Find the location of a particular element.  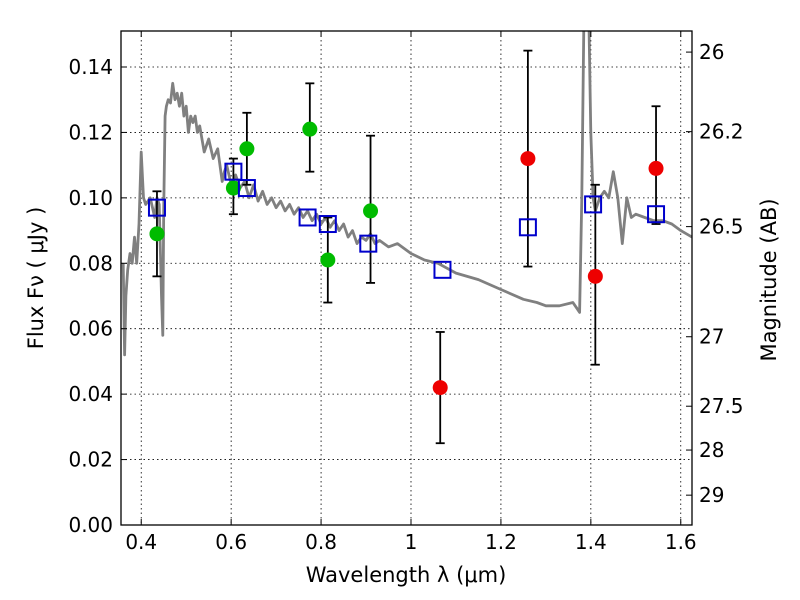

y-axis-label: Flux Fν ( μJy ) is located at coordinates (36, 278).